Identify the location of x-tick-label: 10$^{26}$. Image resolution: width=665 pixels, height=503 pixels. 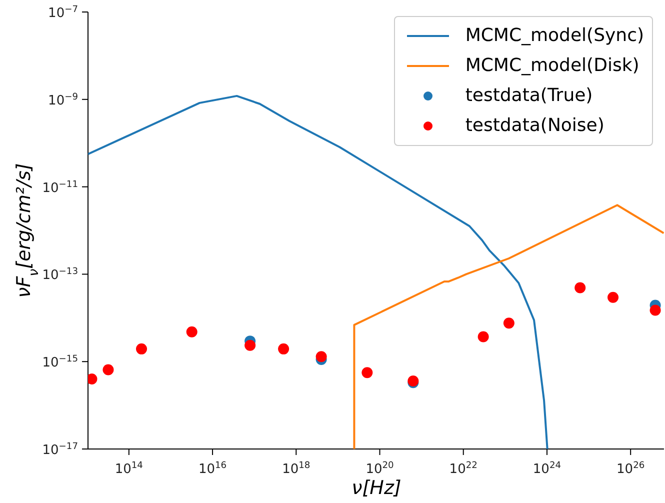
(630, 469).